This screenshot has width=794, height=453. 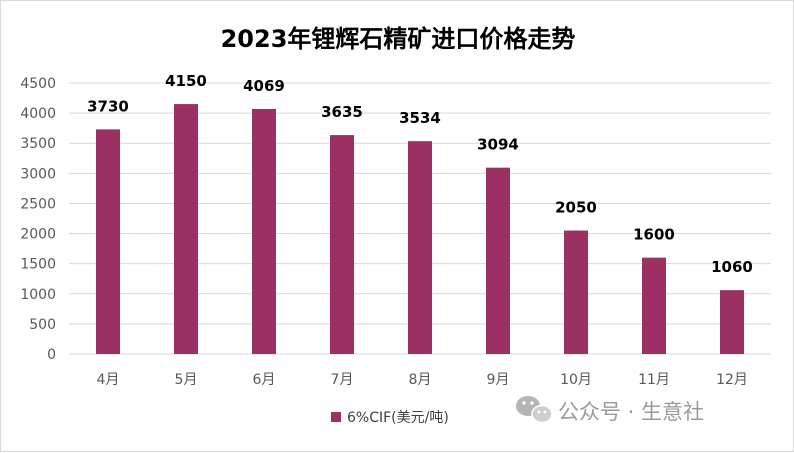 What do you see at coordinates (654, 235) in the screenshot?
I see `data-label: 1600` at bounding box center [654, 235].